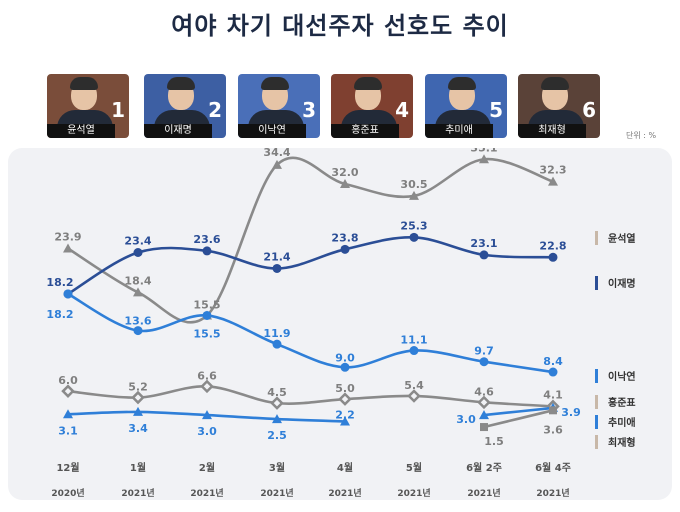  I want to click on data-label-홍준표: 6.6, so click(207, 375).